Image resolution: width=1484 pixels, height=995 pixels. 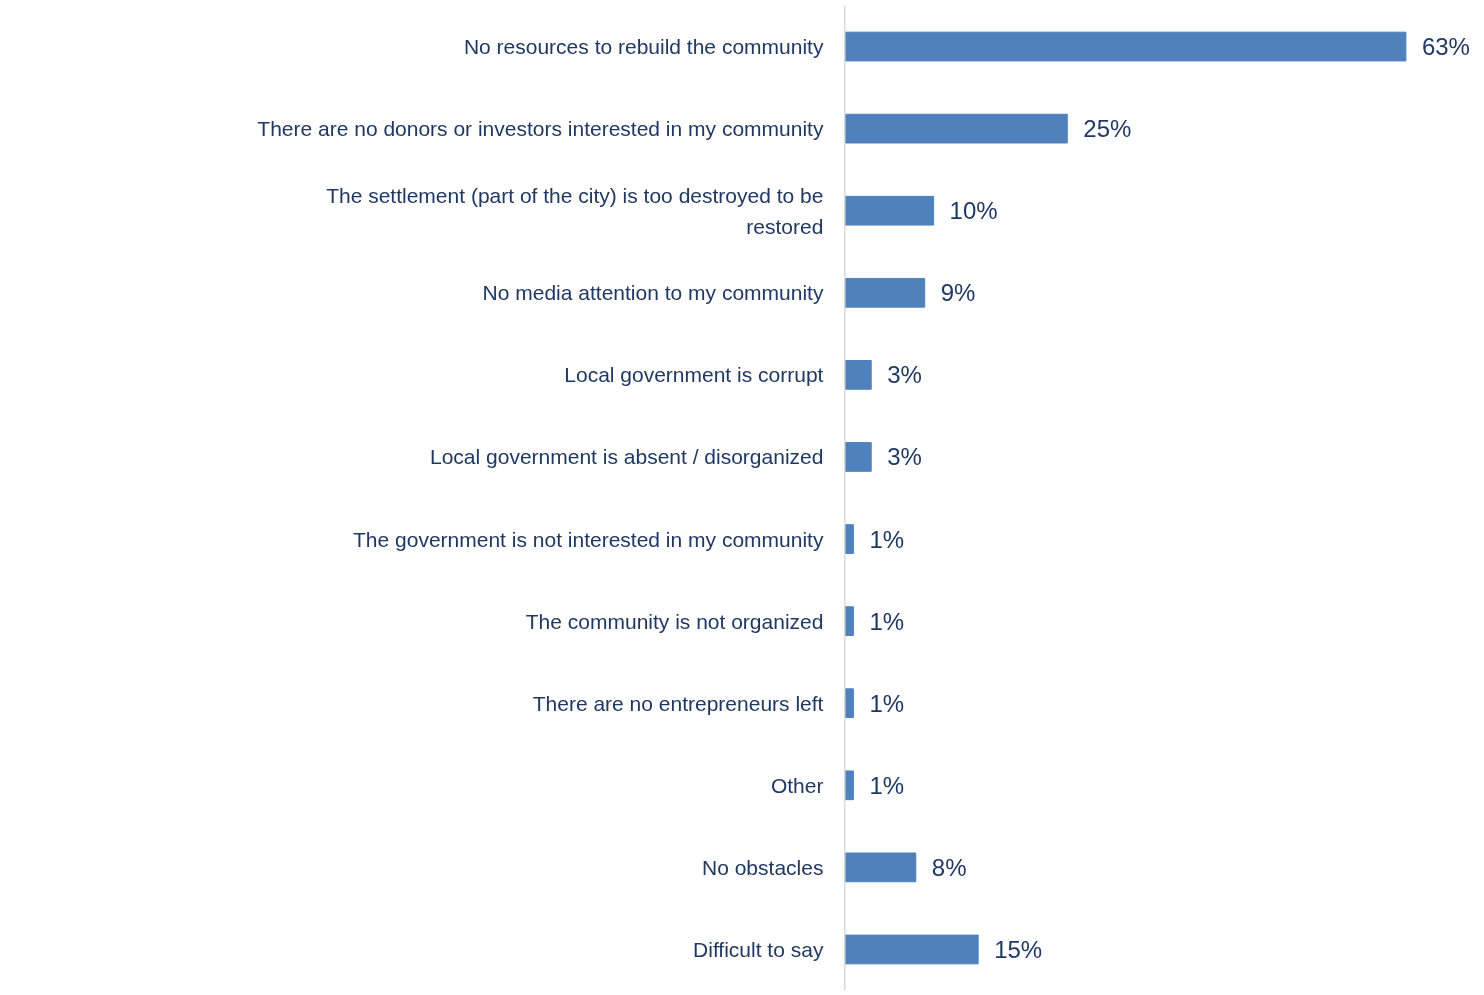 What do you see at coordinates (627, 457) in the screenshot?
I see `y-tick-label: Local government is absent / disorganized` at bounding box center [627, 457].